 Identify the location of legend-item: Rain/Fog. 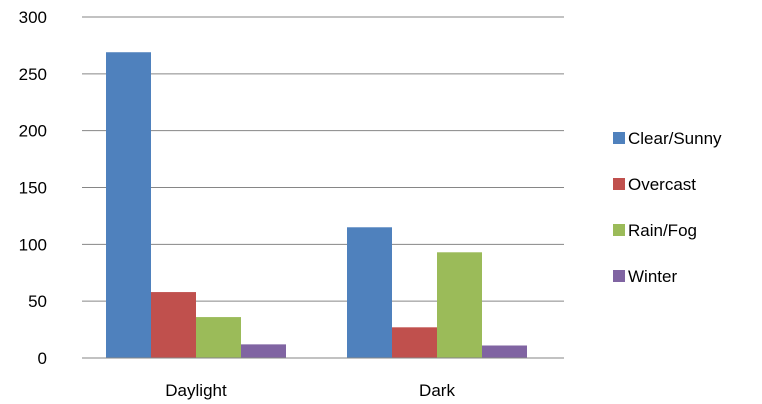
(655, 230).